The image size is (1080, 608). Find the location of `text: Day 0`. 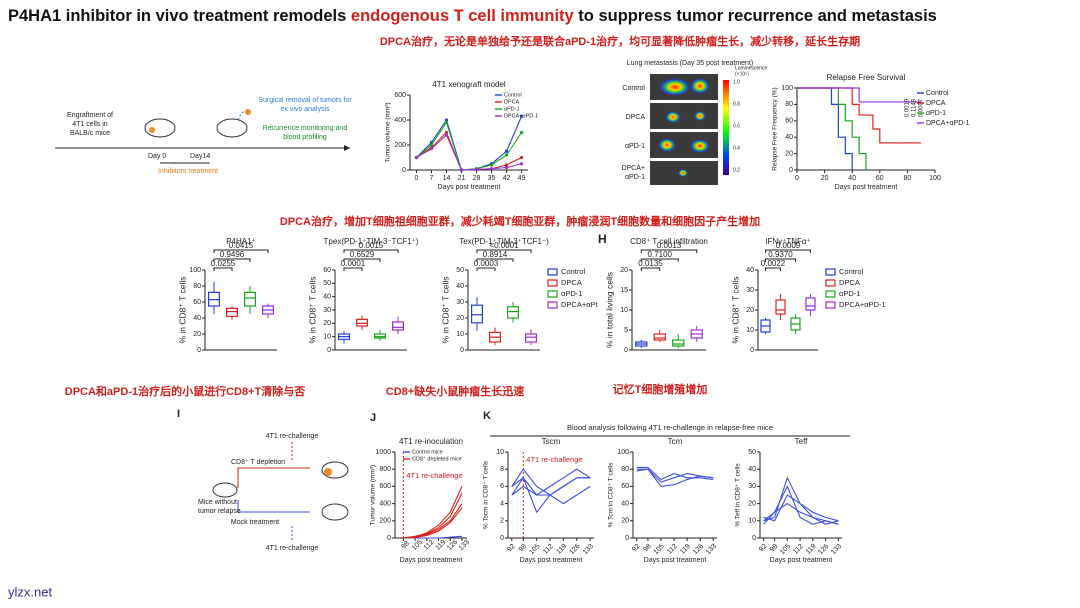

text: Day 0 is located at coordinates (157, 156).